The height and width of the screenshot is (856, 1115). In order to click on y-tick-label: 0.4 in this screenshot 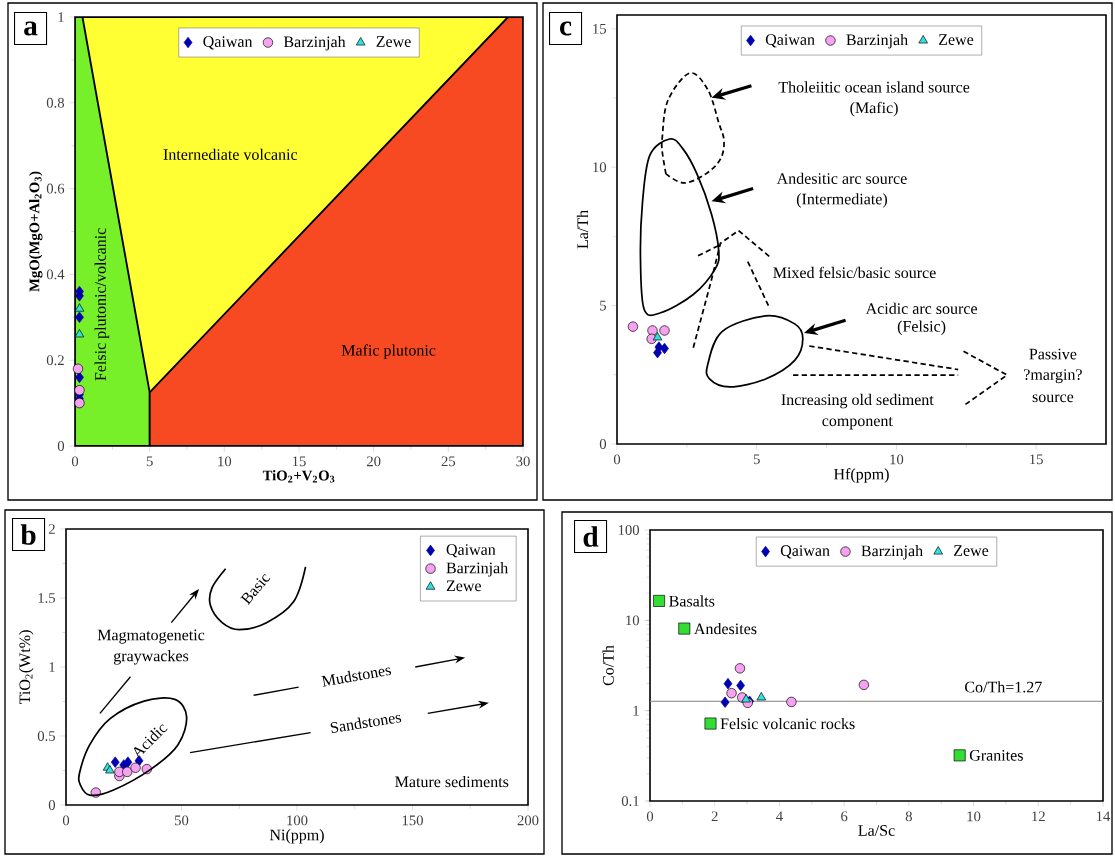, I will do `click(55, 274)`.